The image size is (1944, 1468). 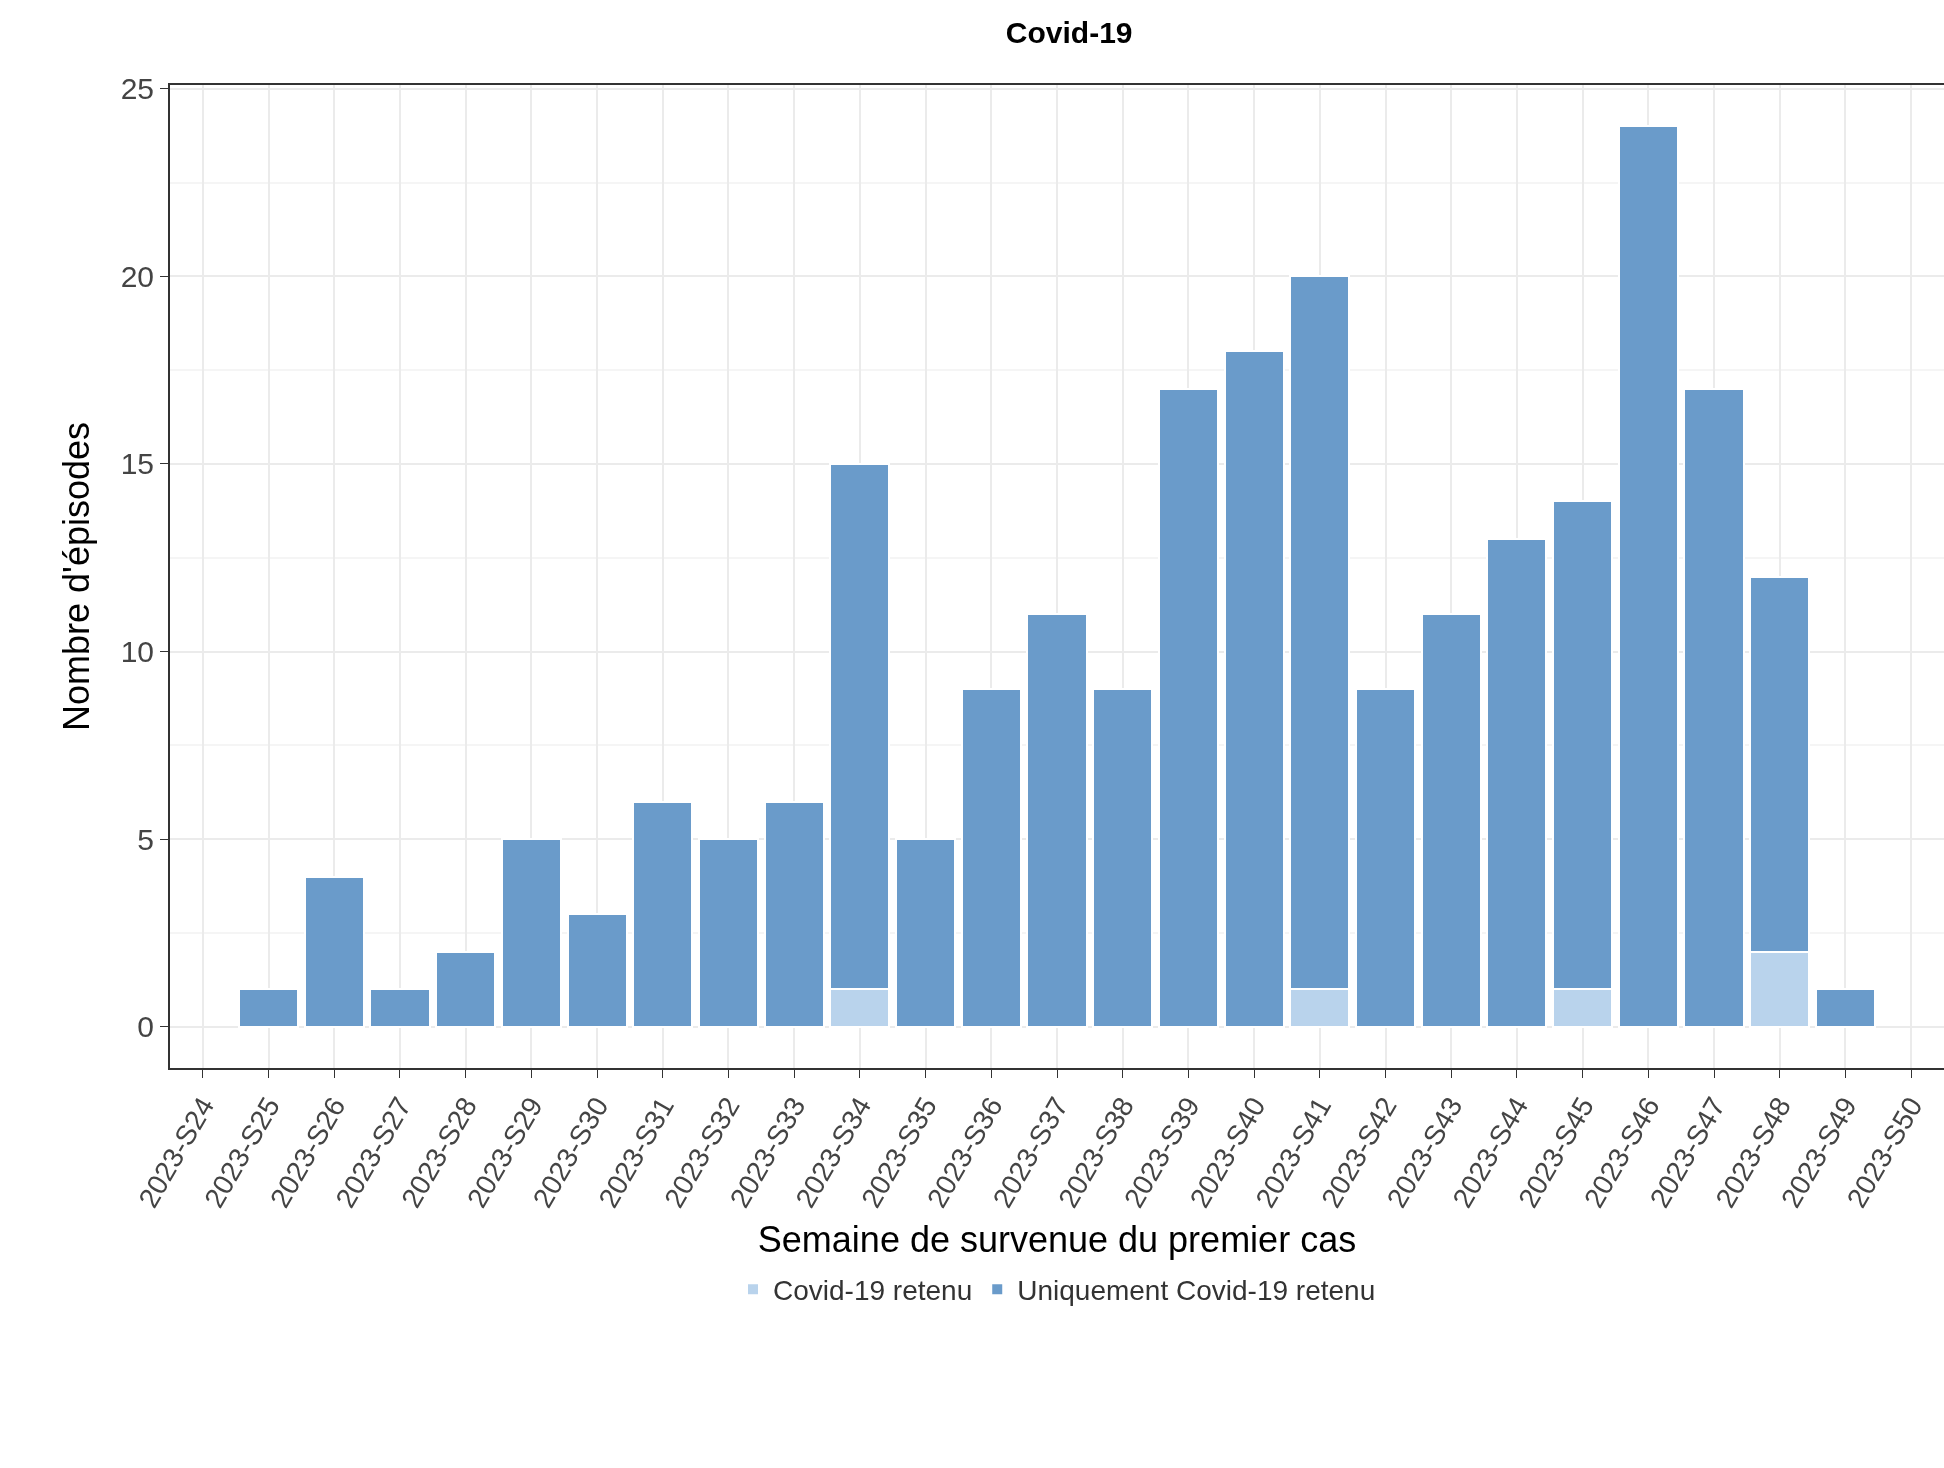 I want to click on y-tick-label: 20, so click(x=137, y=276).